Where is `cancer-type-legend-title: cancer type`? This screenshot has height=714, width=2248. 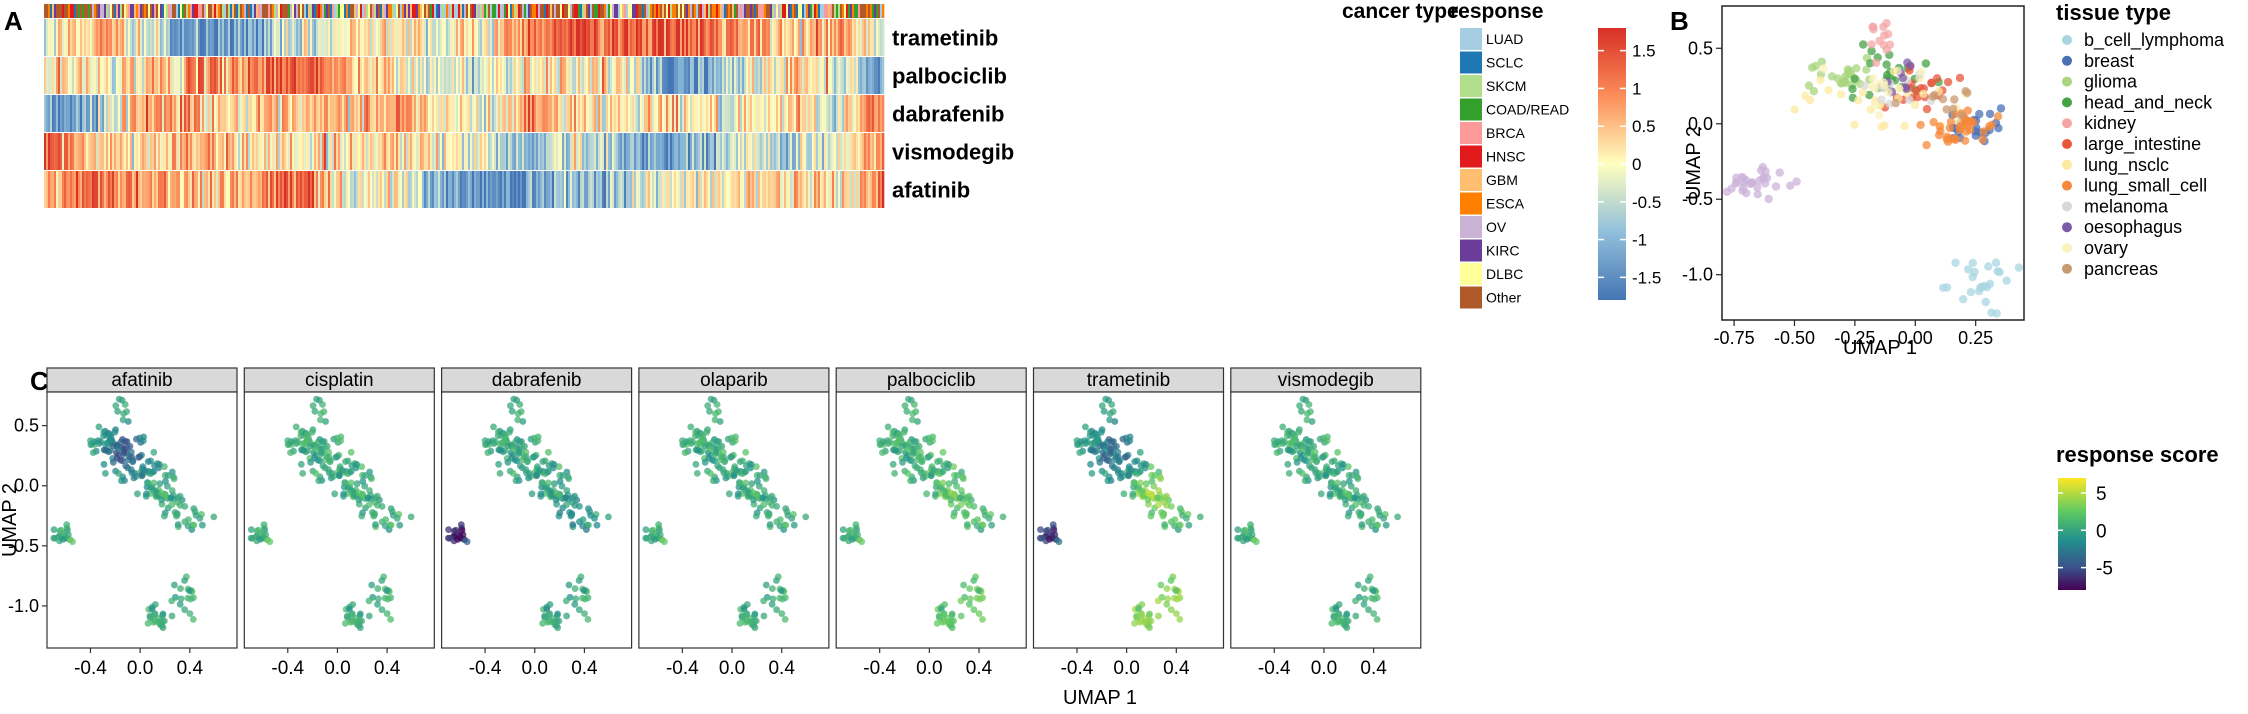
cancer-type-legend-title: cancer type is located at coordinates (1400, 11).